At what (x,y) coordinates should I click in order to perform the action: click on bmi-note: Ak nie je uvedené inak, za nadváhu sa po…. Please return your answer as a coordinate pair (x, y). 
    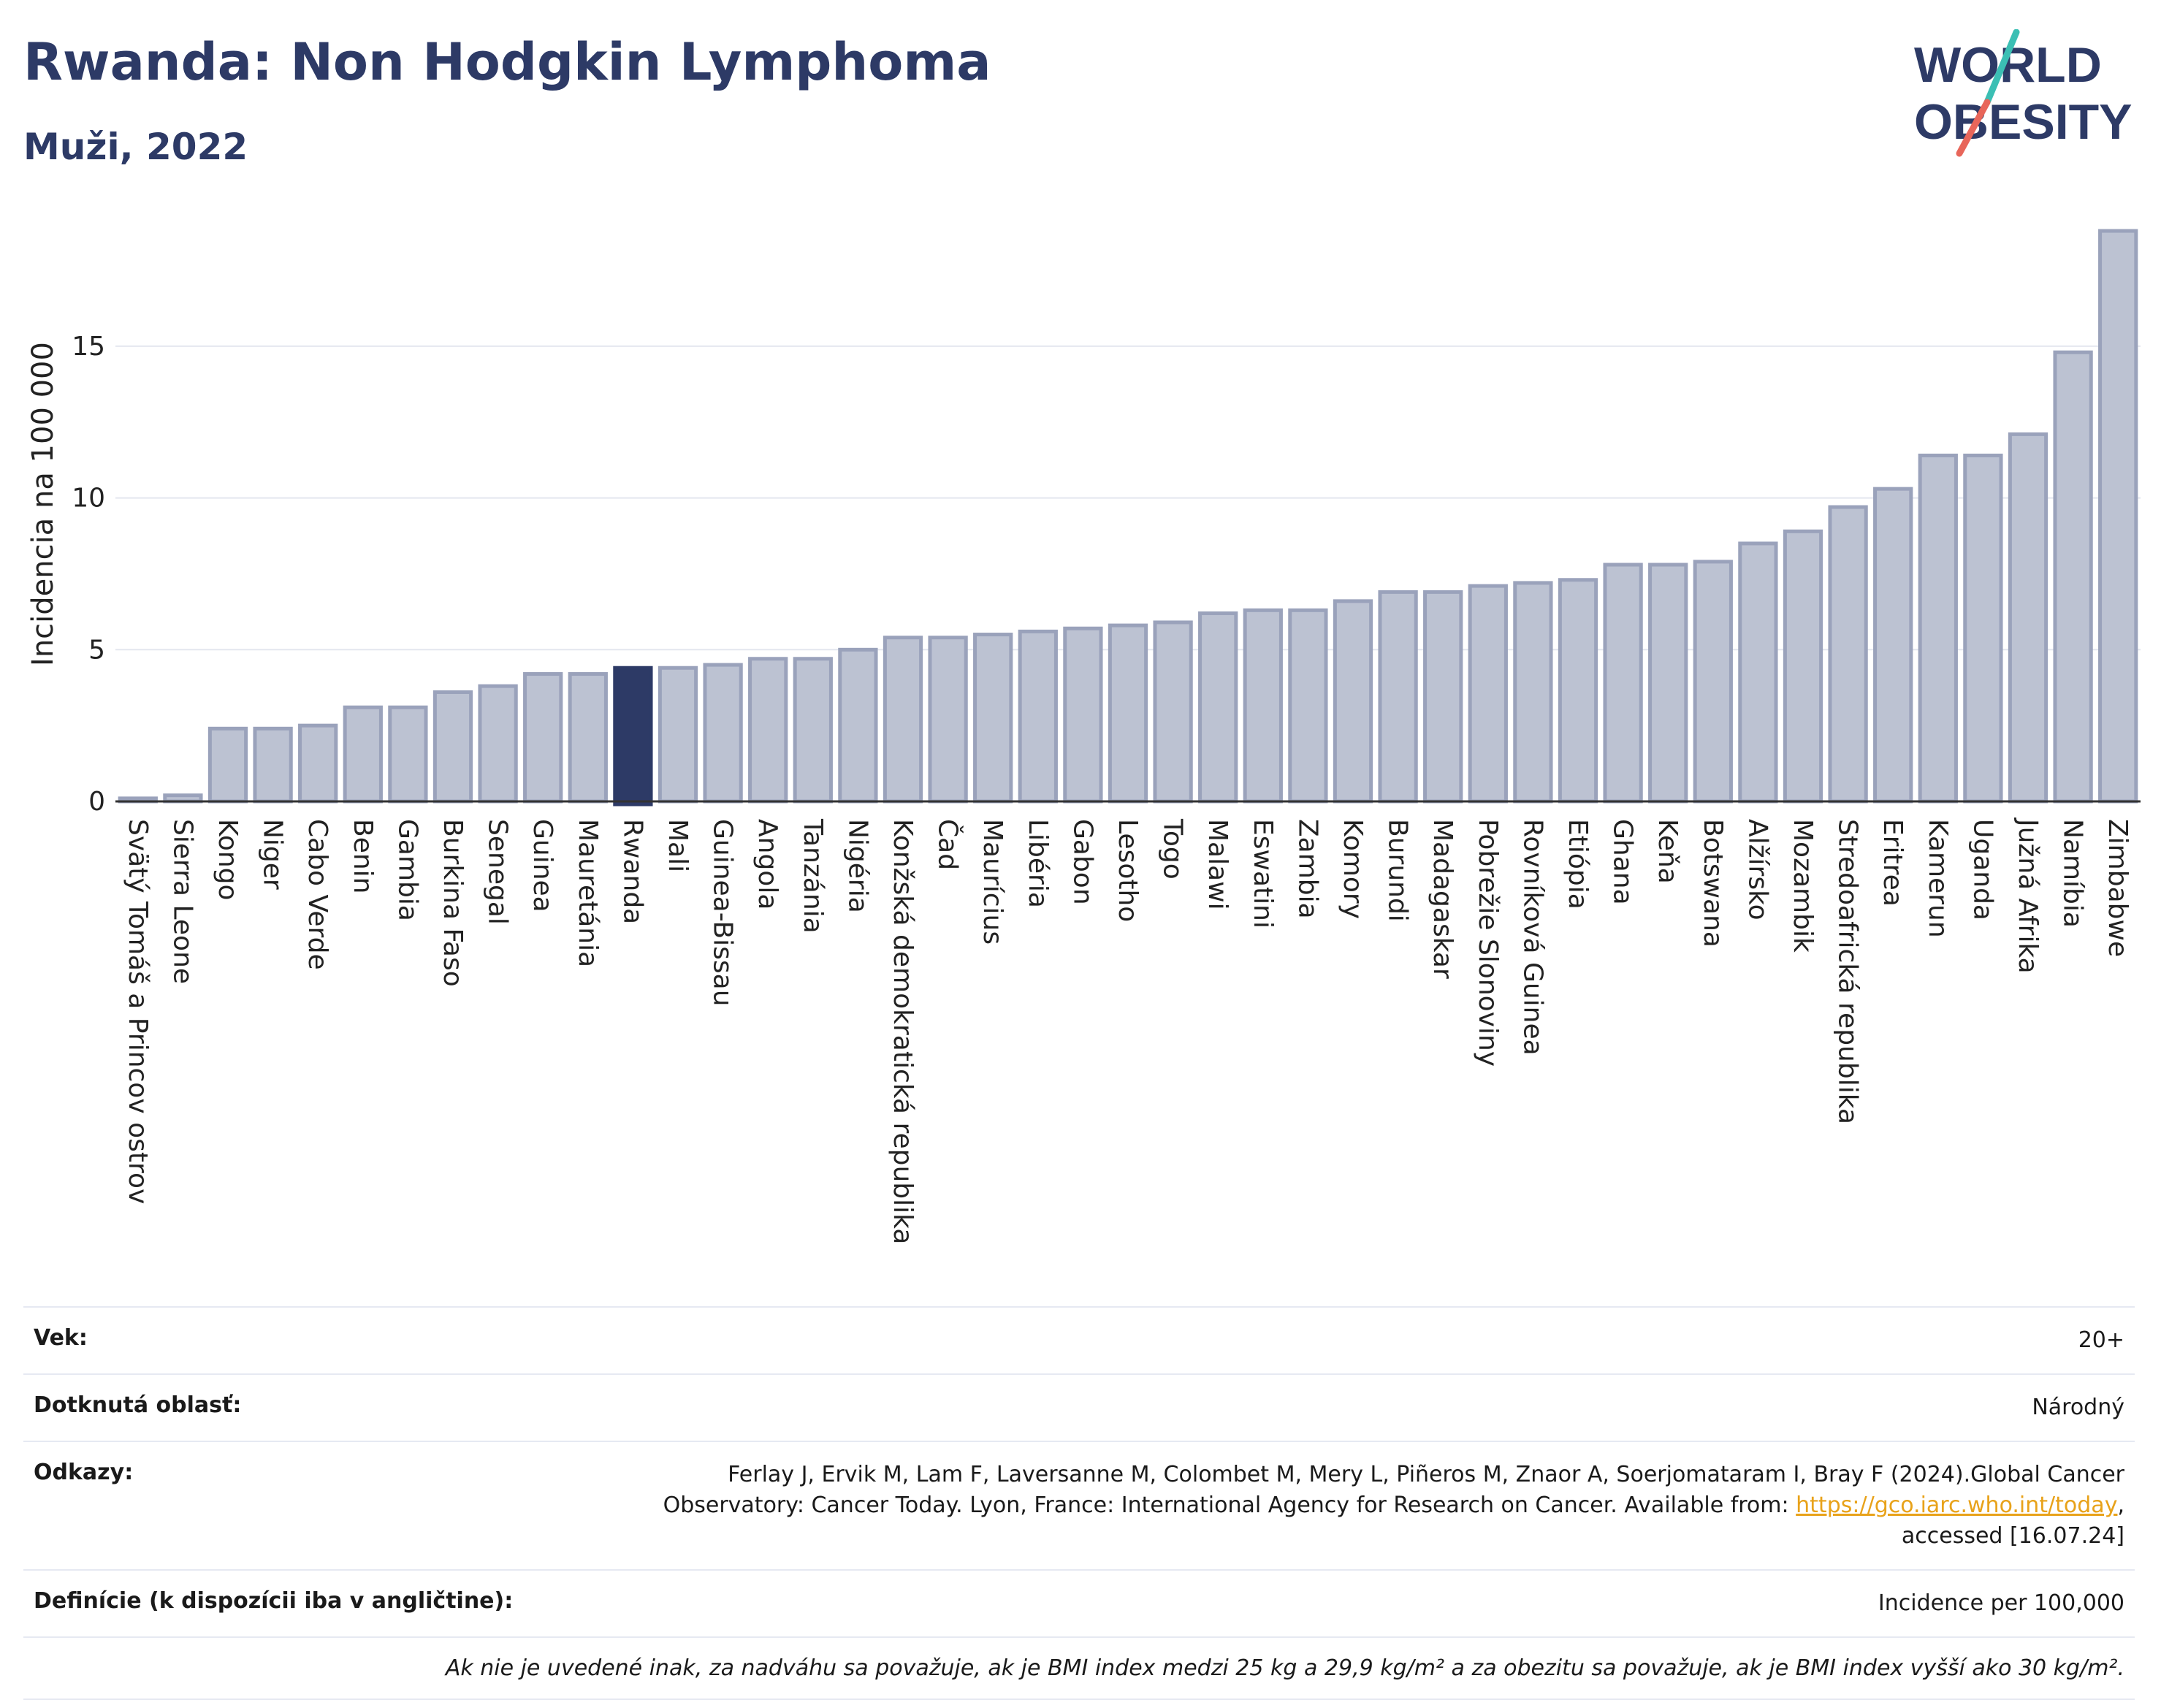
    Looking at the image, I should click on (1284, 1668).